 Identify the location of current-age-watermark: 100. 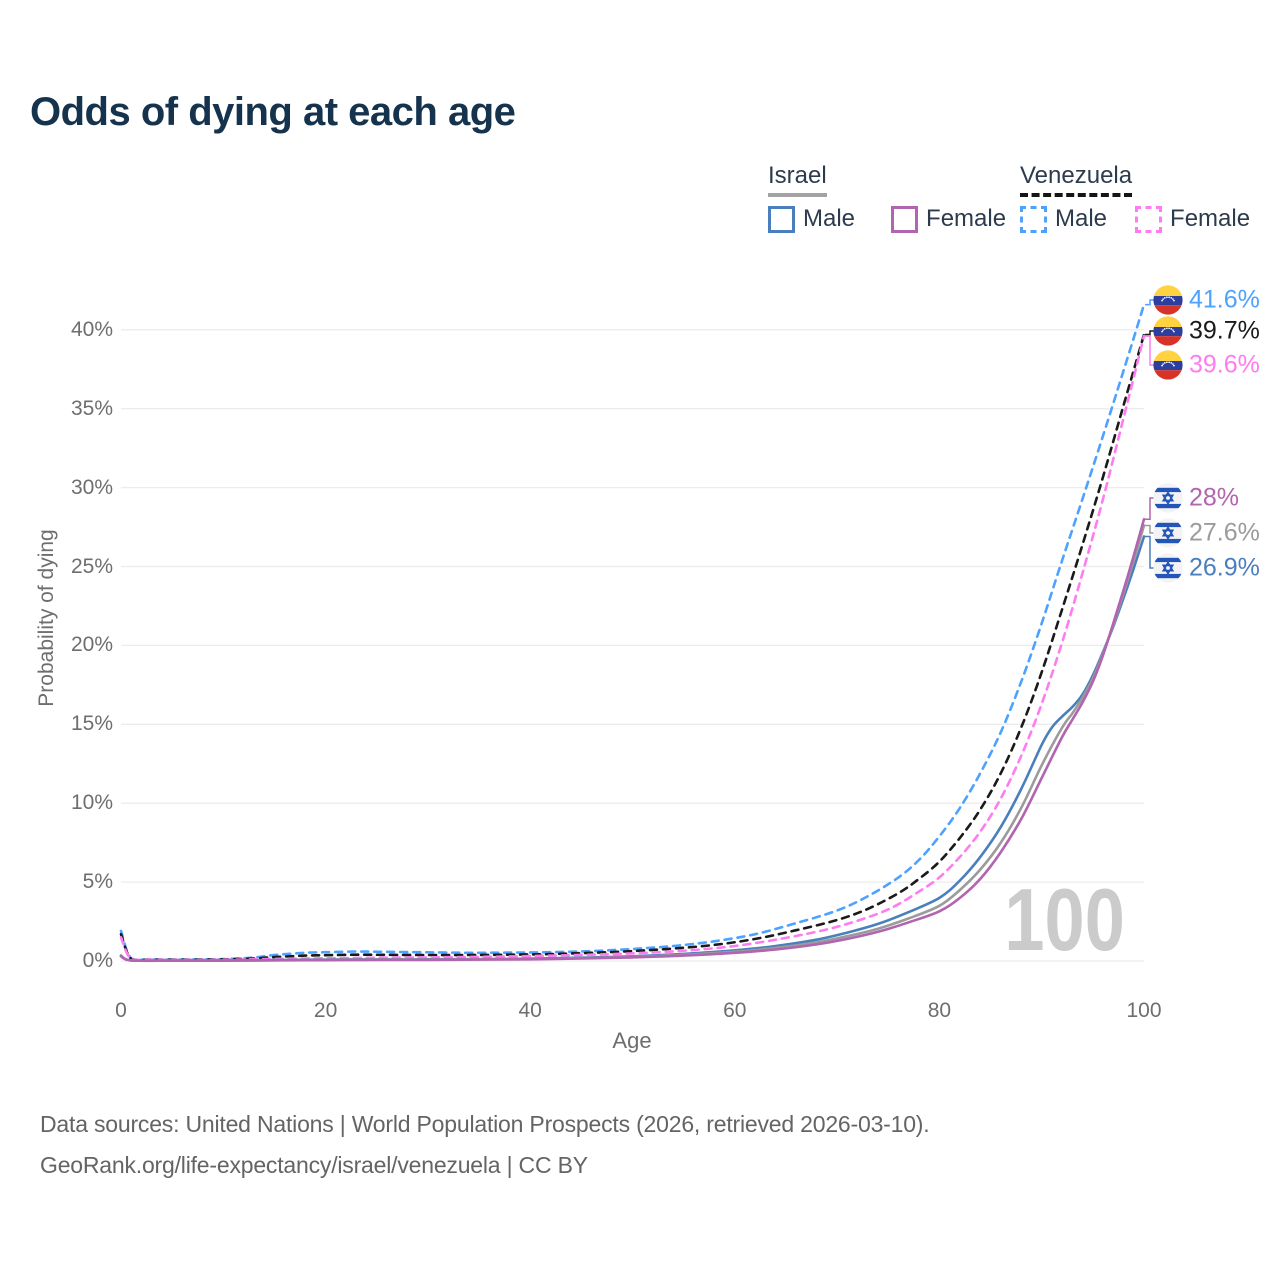
(1064, 919).